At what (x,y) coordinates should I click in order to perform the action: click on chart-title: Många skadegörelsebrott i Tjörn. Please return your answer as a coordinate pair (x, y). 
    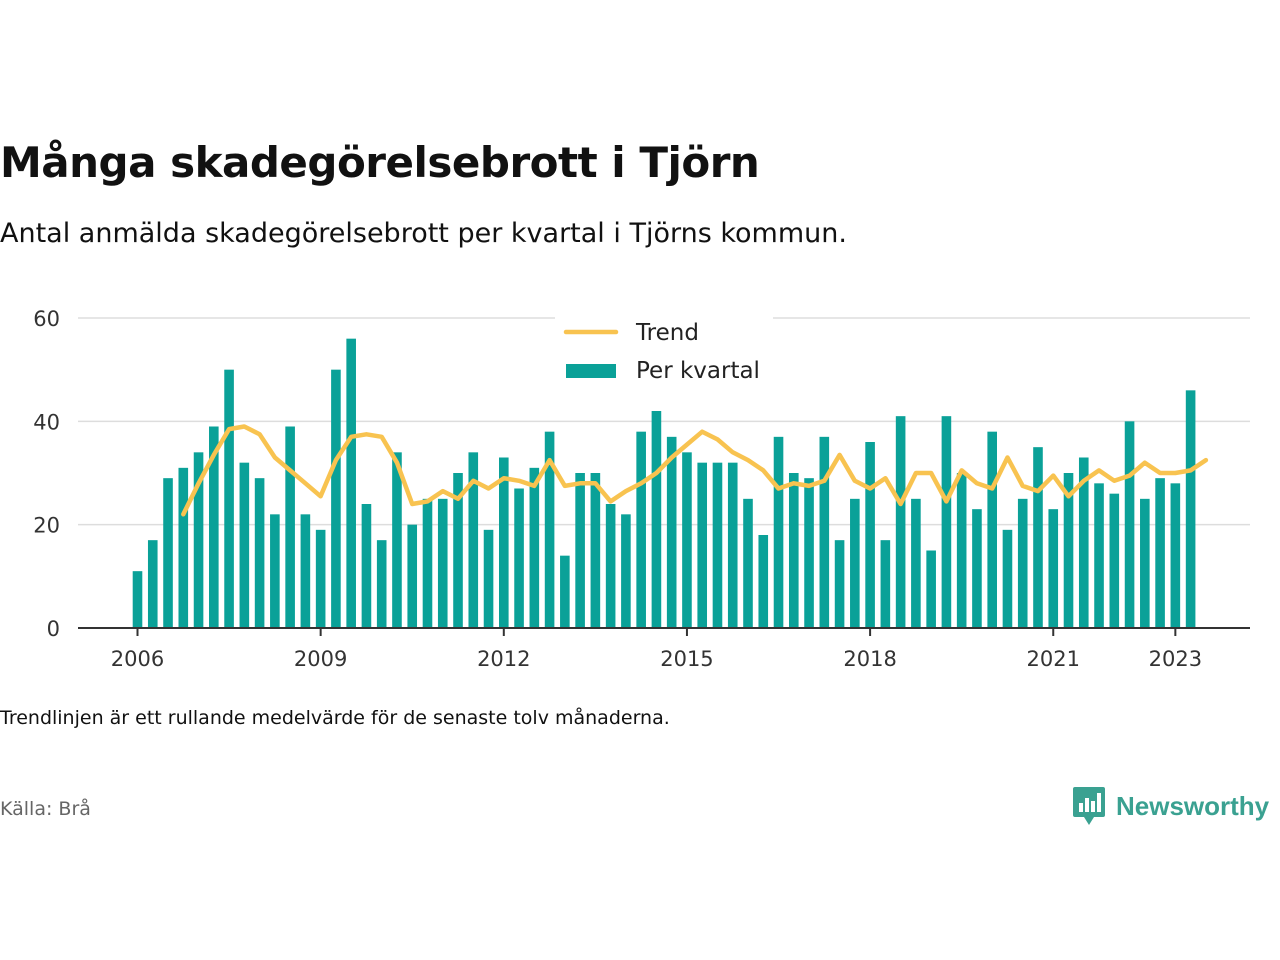
    Looking at the image, I should click on (380, 162).